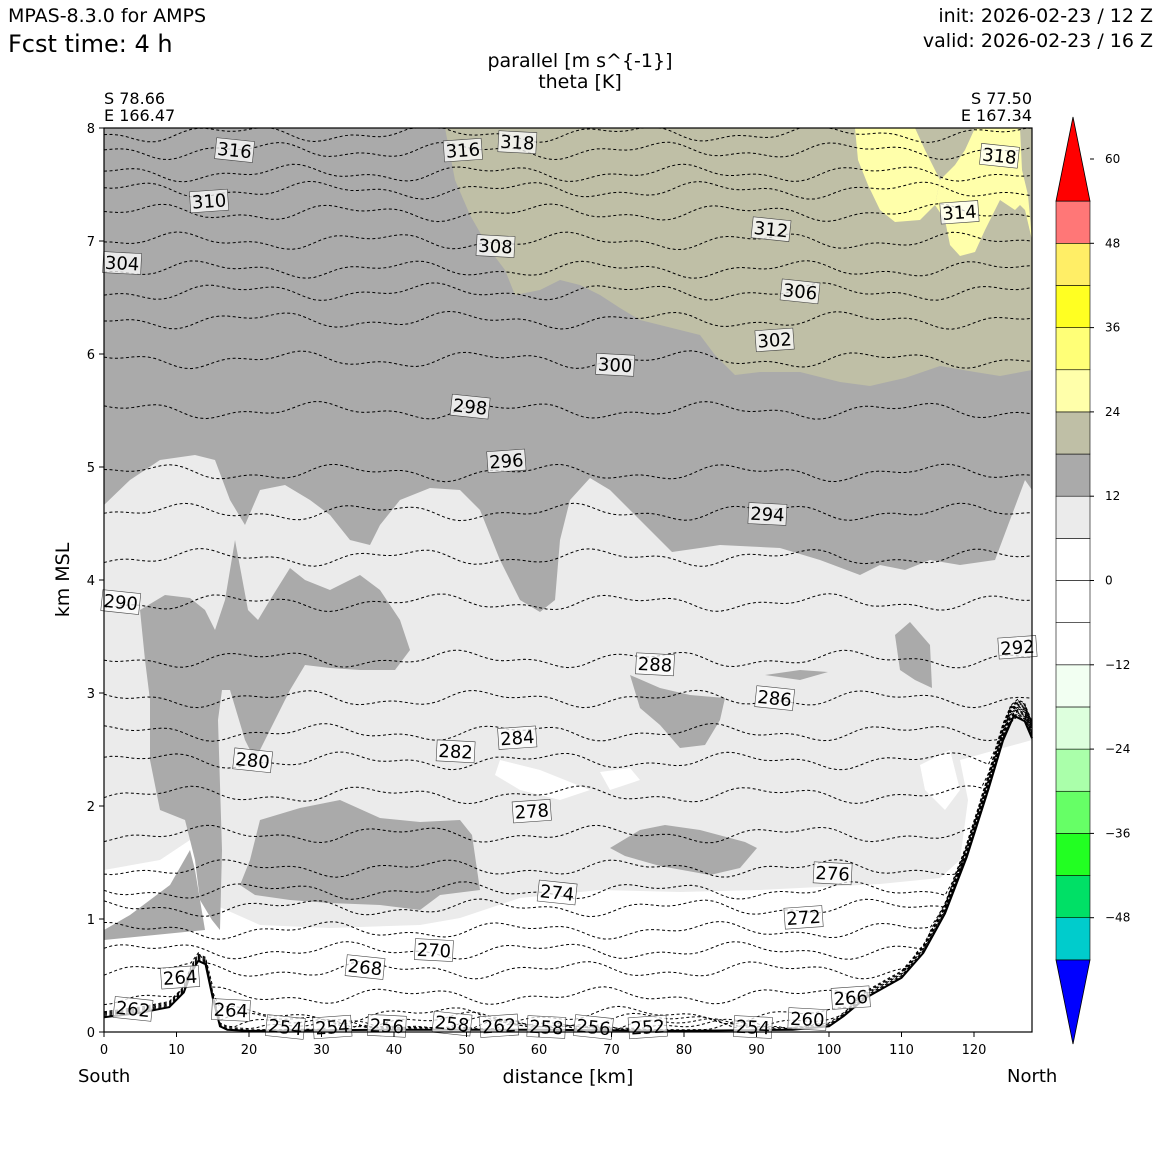 Image resolution: width=1160 pixels, height=1160 pixels. I want to click on init-time: init: 2026-02-23 / 12 Z, so click(1045, 16).